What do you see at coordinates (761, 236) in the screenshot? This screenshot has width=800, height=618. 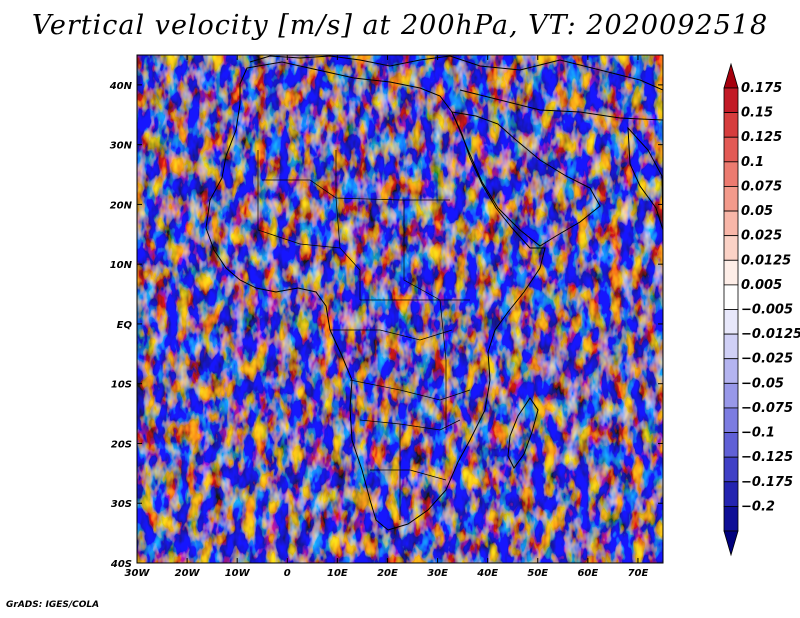 I see `colorbar-label: 0.025` at bounding box center [761, 236].